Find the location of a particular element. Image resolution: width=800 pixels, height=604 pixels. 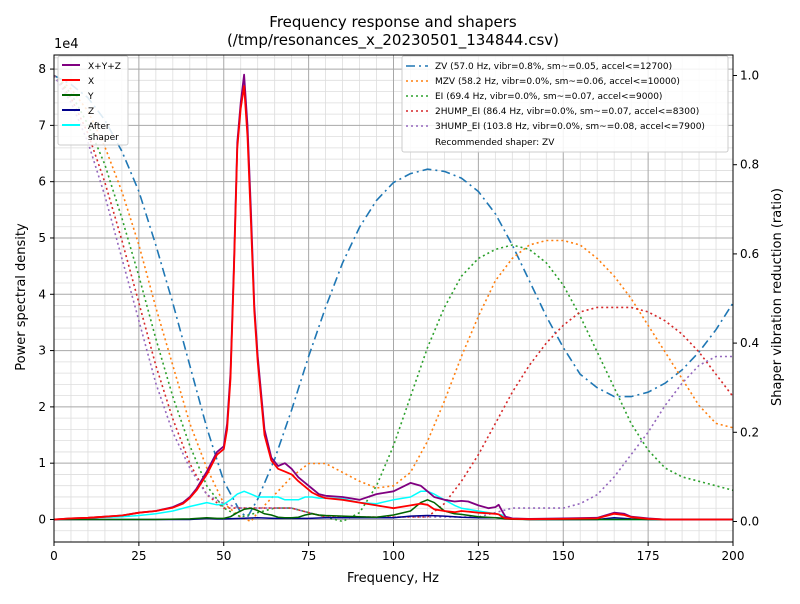

y-tick-label: 4 is located at coordinates (42, 294).